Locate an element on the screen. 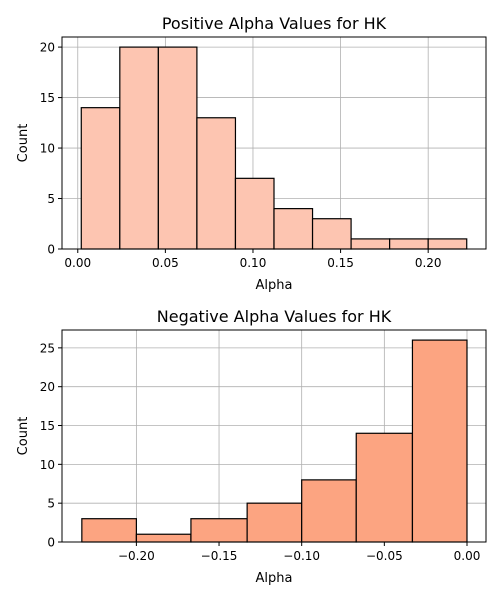 Image resolution: width=500 pixels, height=600 pixels. chart-1-ytick-label-4: 20 is located at coordinates (47, 48).